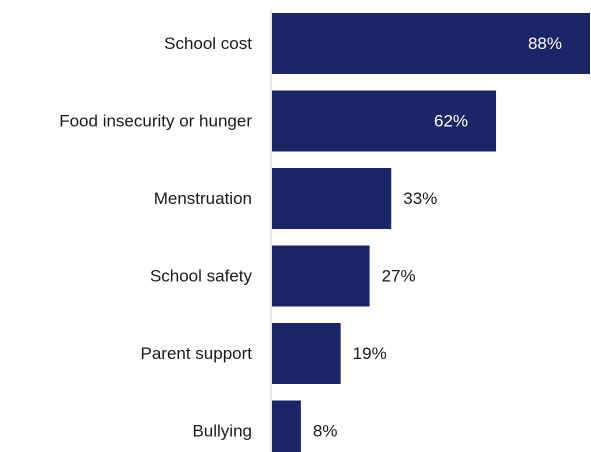 The height and width of the screenshot is (452, 591). What do you see at coordinates (420, 198) in the screenshot?
I see `value-label: 33%` at bounding box center [420, 198].